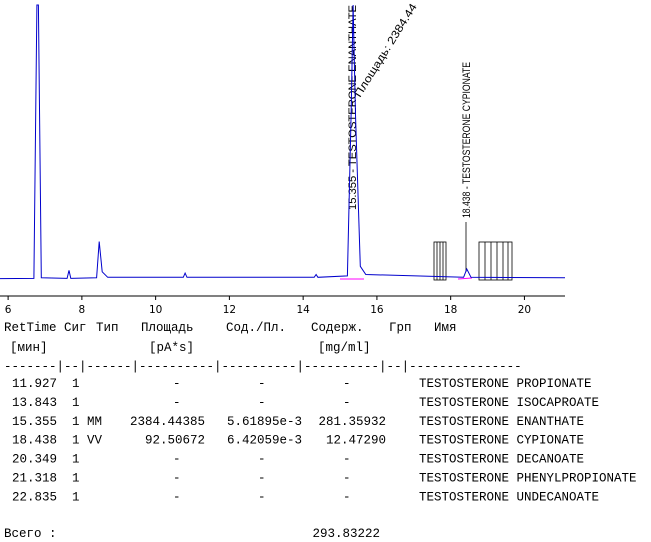 This screenshot has height=542, width=651. Describe the element at coordinates (377, 310) in the screenshot. I see `x-tick-label: 16` at that location.